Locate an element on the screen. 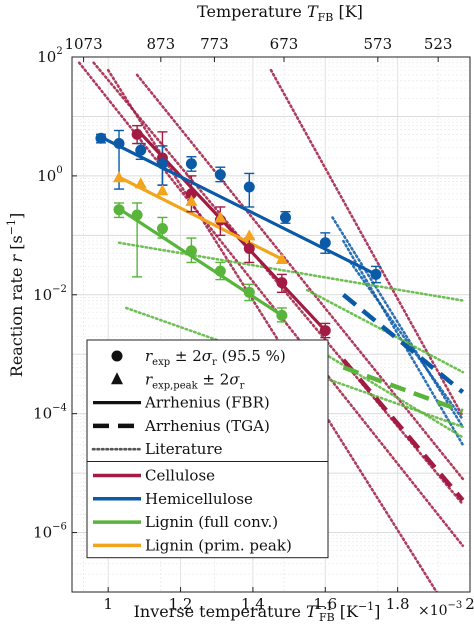 The height and width of the screenshot is (625, 474). x-tick-label: 2 is located at coordinates (469, 604).